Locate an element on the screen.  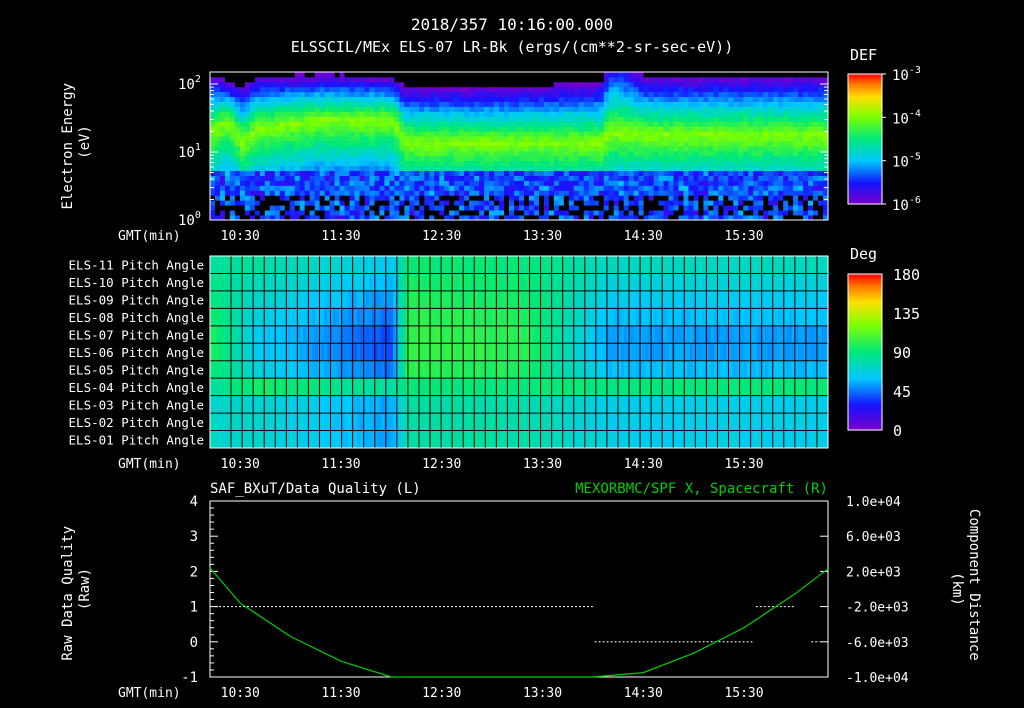
energy-tick-label-0: 100 is located at coordinates (189, 219).